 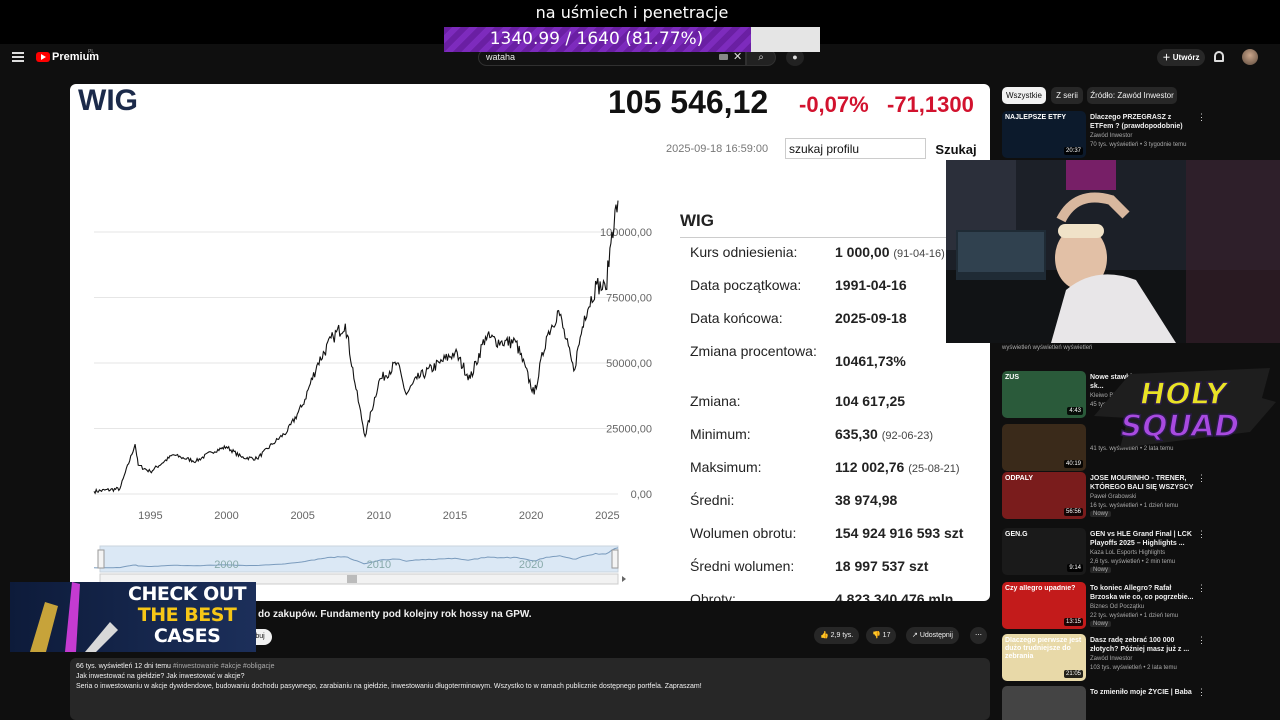 What do you see at coordinates (1186, 57) in the screenshot?
I see `create-label: Utwórz` at bounding box center [1186, 57].